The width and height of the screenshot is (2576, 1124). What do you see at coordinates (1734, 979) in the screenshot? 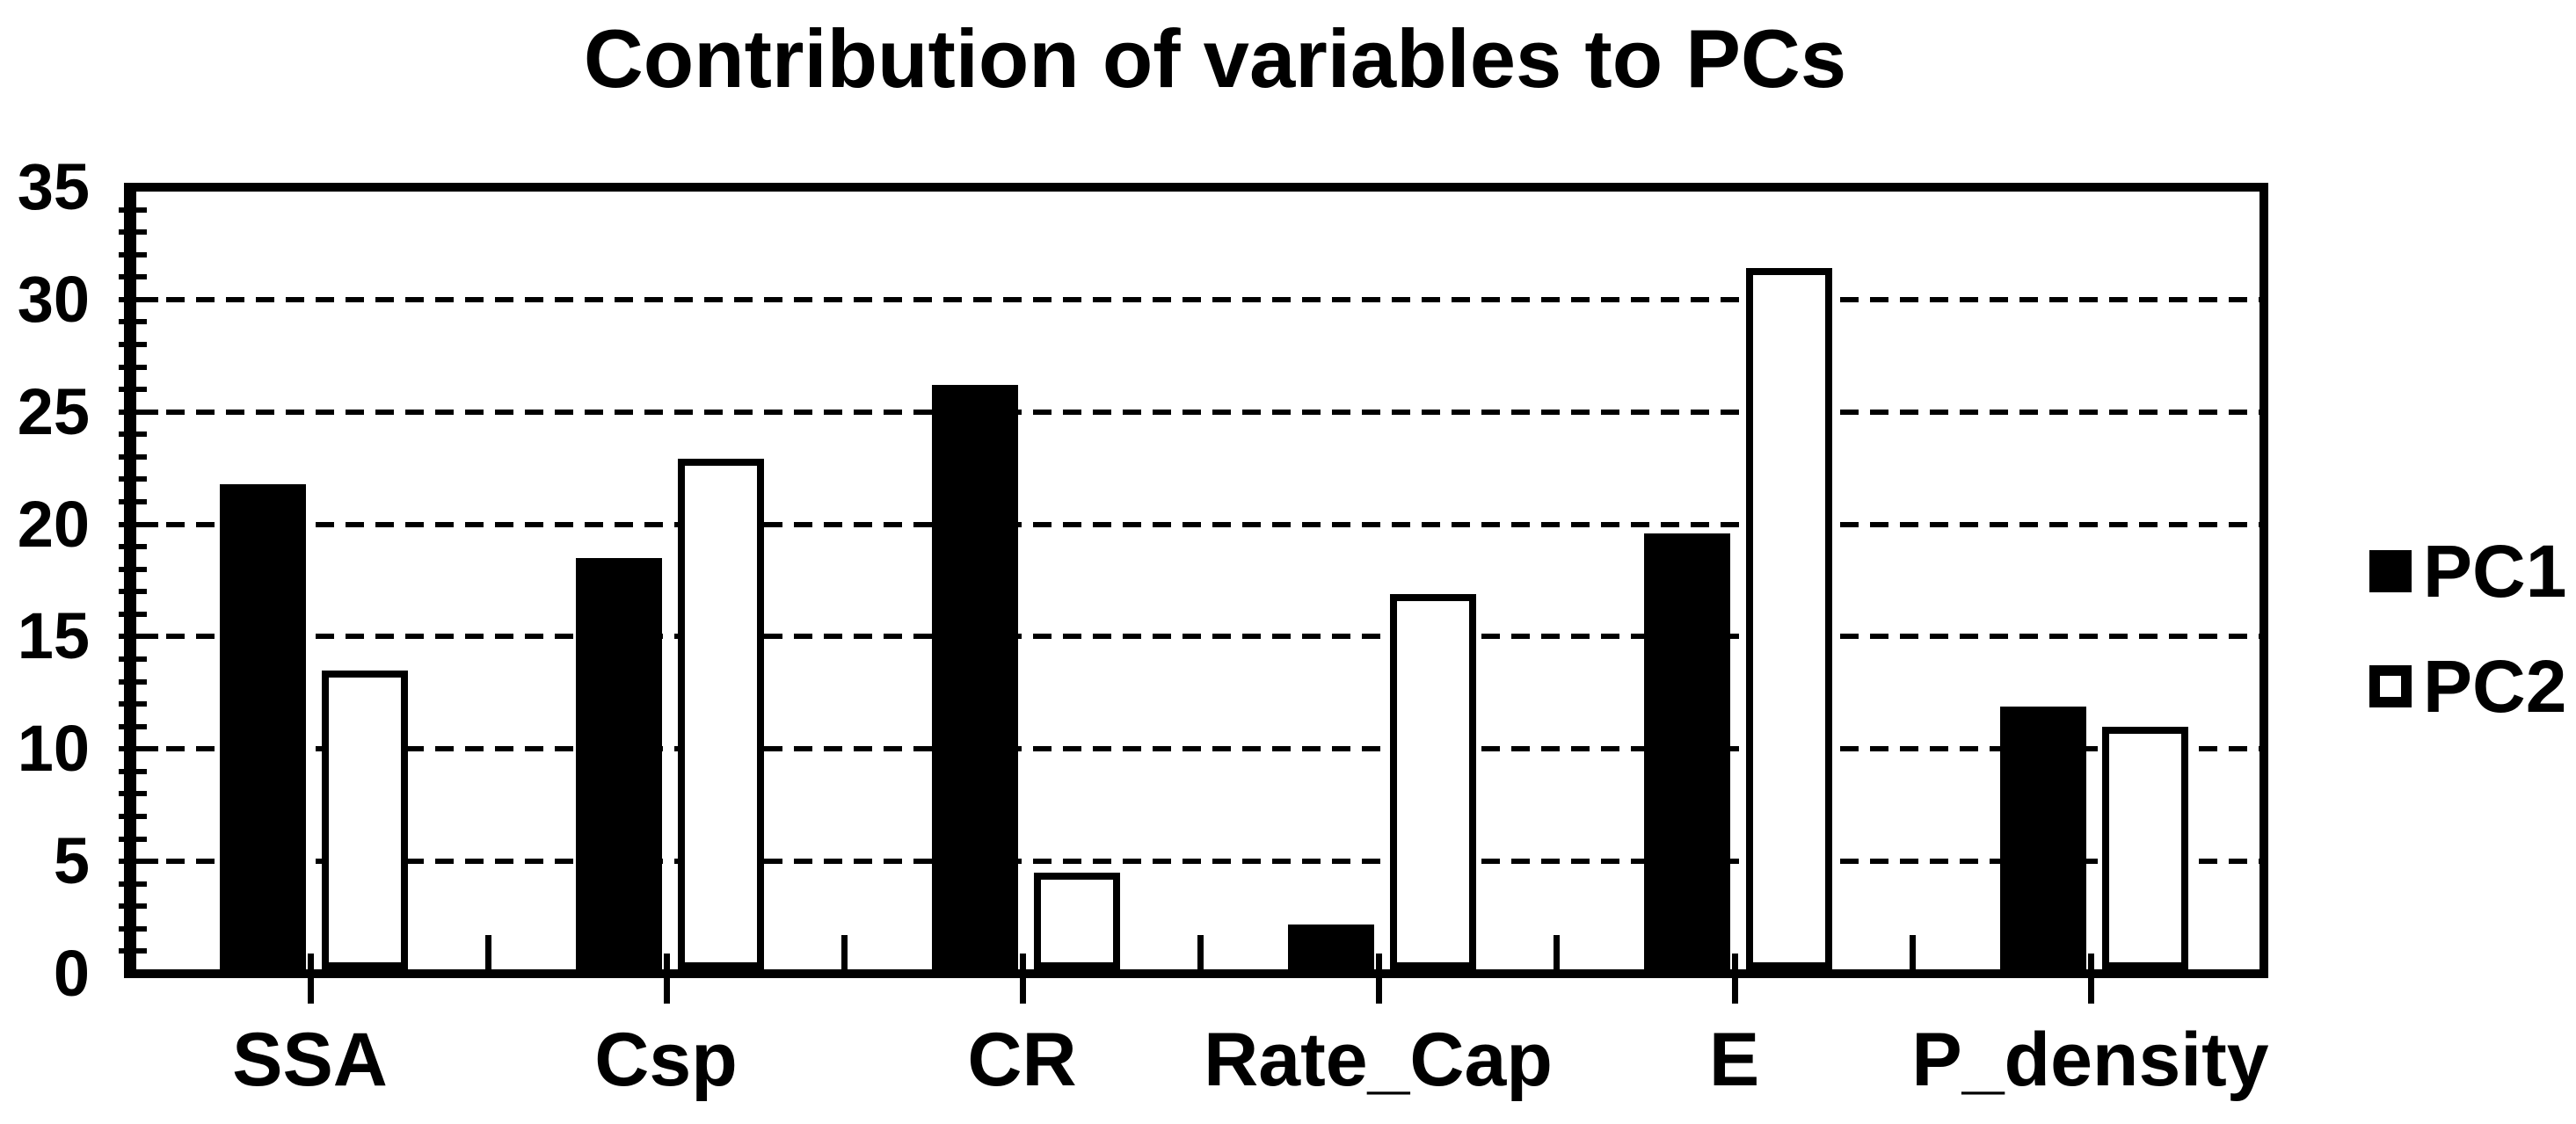
I see `x-center-tick-e` at bounding box center [1734, 979].